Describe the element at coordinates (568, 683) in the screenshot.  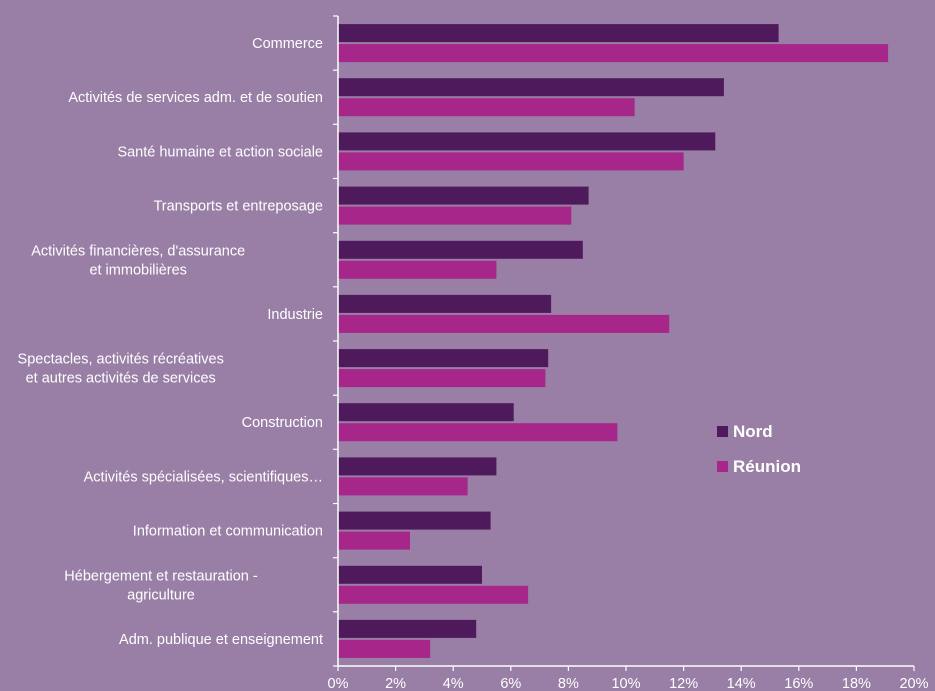
I see `x-tick-label-4: 8%` at that location.